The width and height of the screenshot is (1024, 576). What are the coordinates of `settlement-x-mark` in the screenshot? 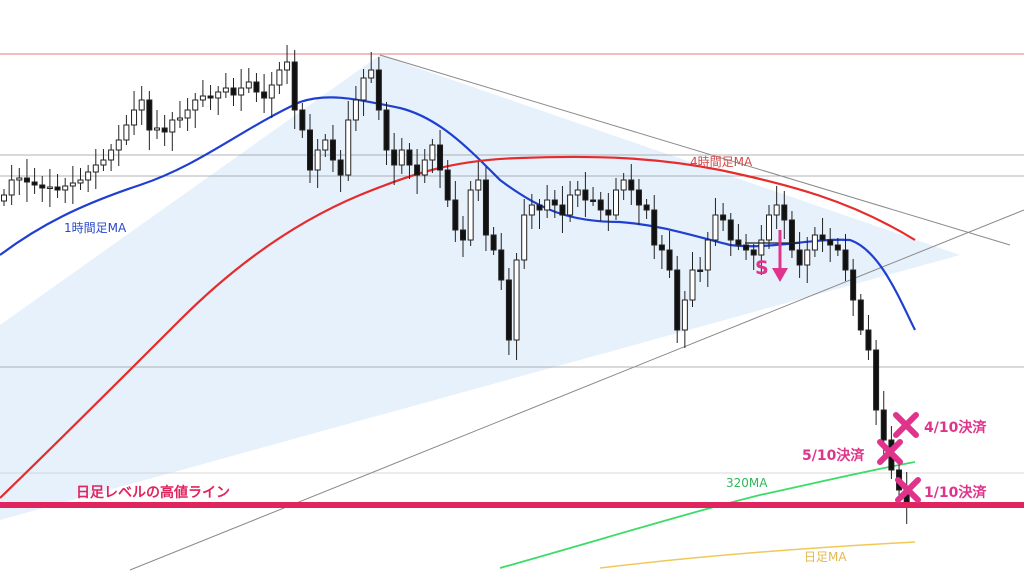 It's located at (908, 490).